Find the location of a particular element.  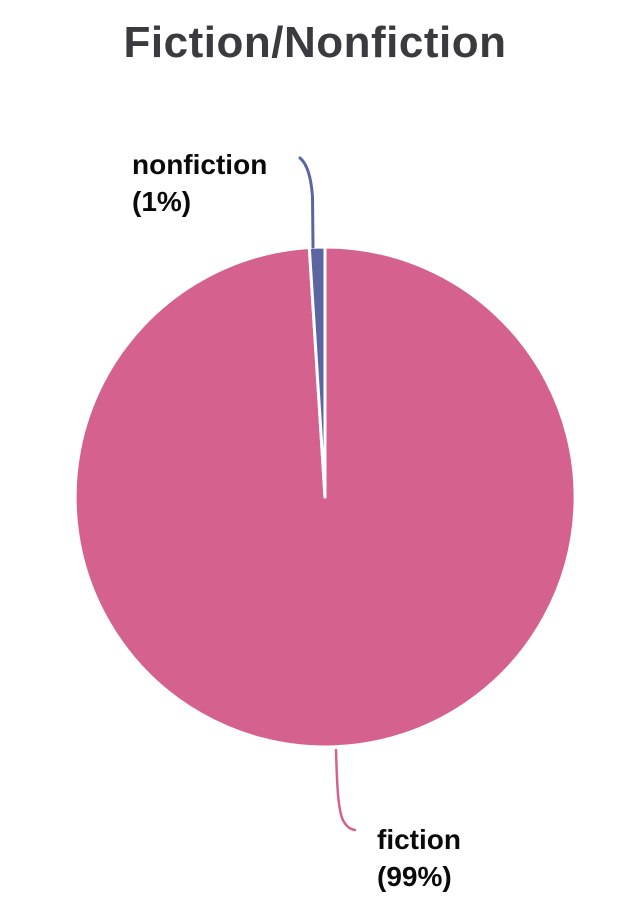

chart-title: Fiction/Nonfiction is located at coordinates (315, 42).